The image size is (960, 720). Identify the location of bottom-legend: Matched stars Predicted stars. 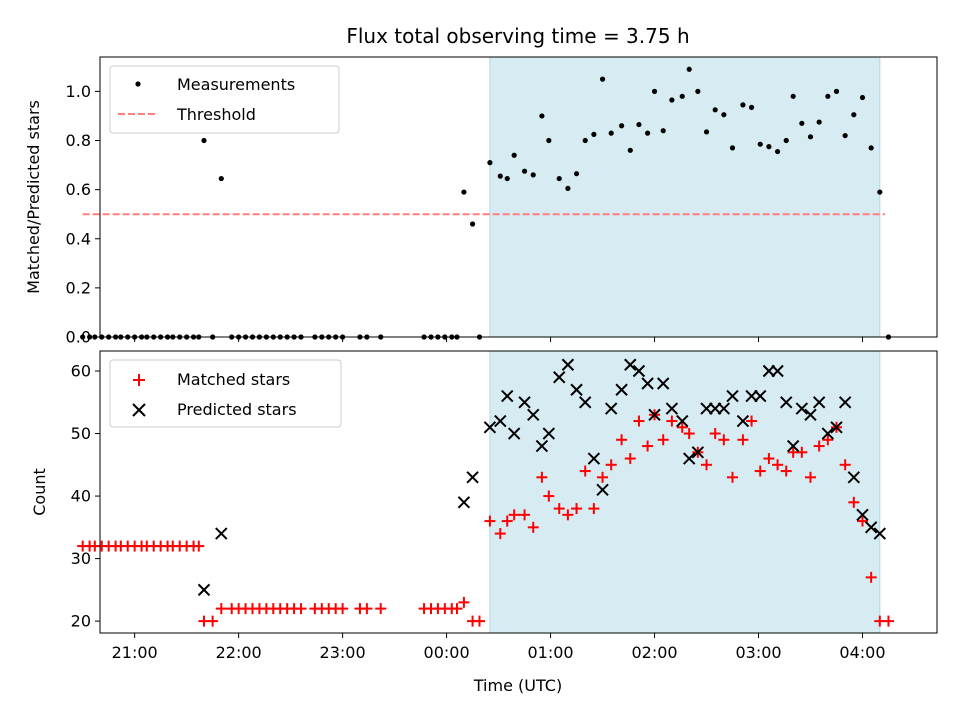
(225, 393).